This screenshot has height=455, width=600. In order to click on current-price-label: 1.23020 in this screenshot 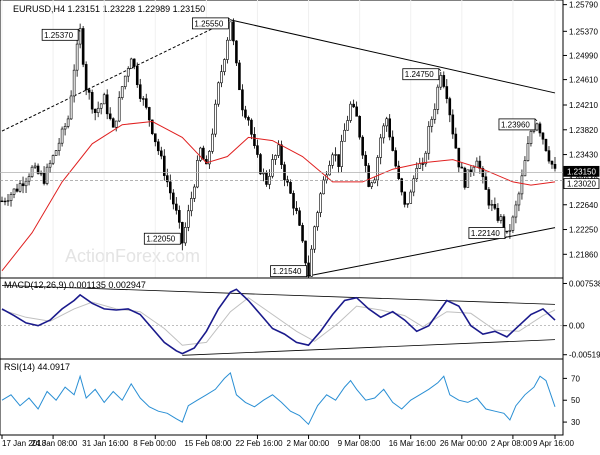, I will do `click(581, 184)`.